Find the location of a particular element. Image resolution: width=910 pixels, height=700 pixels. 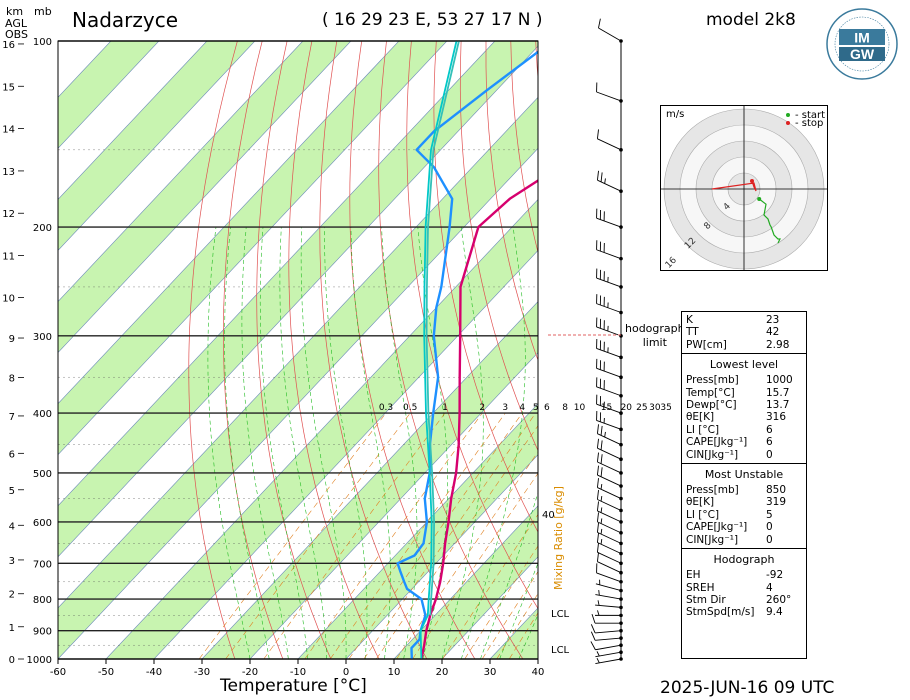

mixing-ratio-label: 35 is located at coordinates (665, 408).